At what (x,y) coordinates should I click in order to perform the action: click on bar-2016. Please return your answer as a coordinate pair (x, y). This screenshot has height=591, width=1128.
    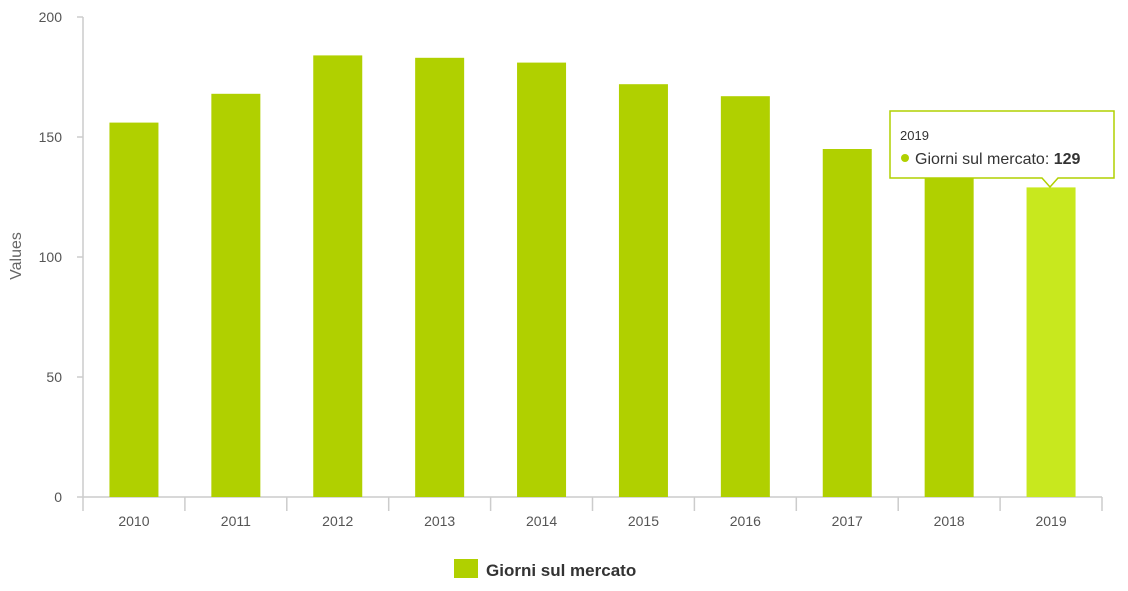
    Looking at the image, I should click on (745, 296).